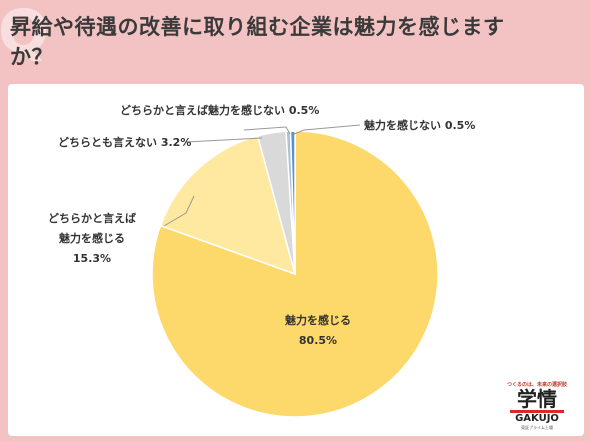 This screenshot has width=590, height=441. I want to click on logo-tagline: つくるのは、未来の選択肢, so click(537, 385).